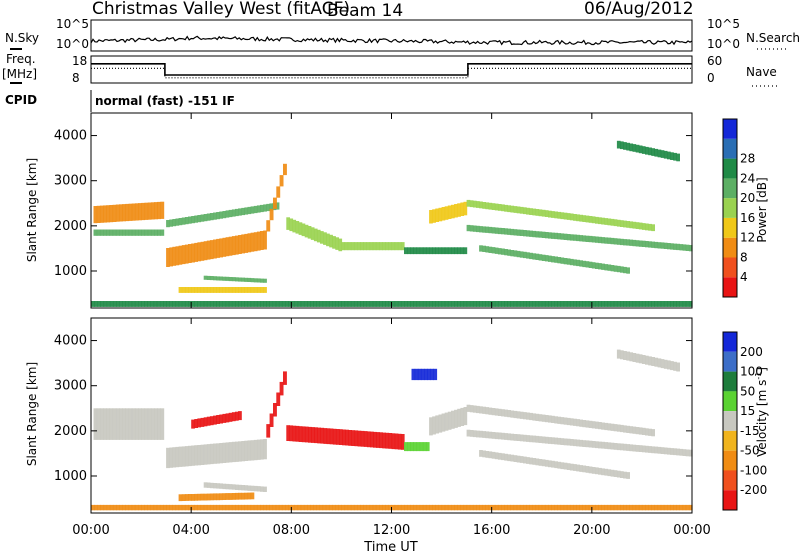 The height and width of the screenshot is (554, 800). I want to click on colorbar-tick-label: -50, so click(750, 451).